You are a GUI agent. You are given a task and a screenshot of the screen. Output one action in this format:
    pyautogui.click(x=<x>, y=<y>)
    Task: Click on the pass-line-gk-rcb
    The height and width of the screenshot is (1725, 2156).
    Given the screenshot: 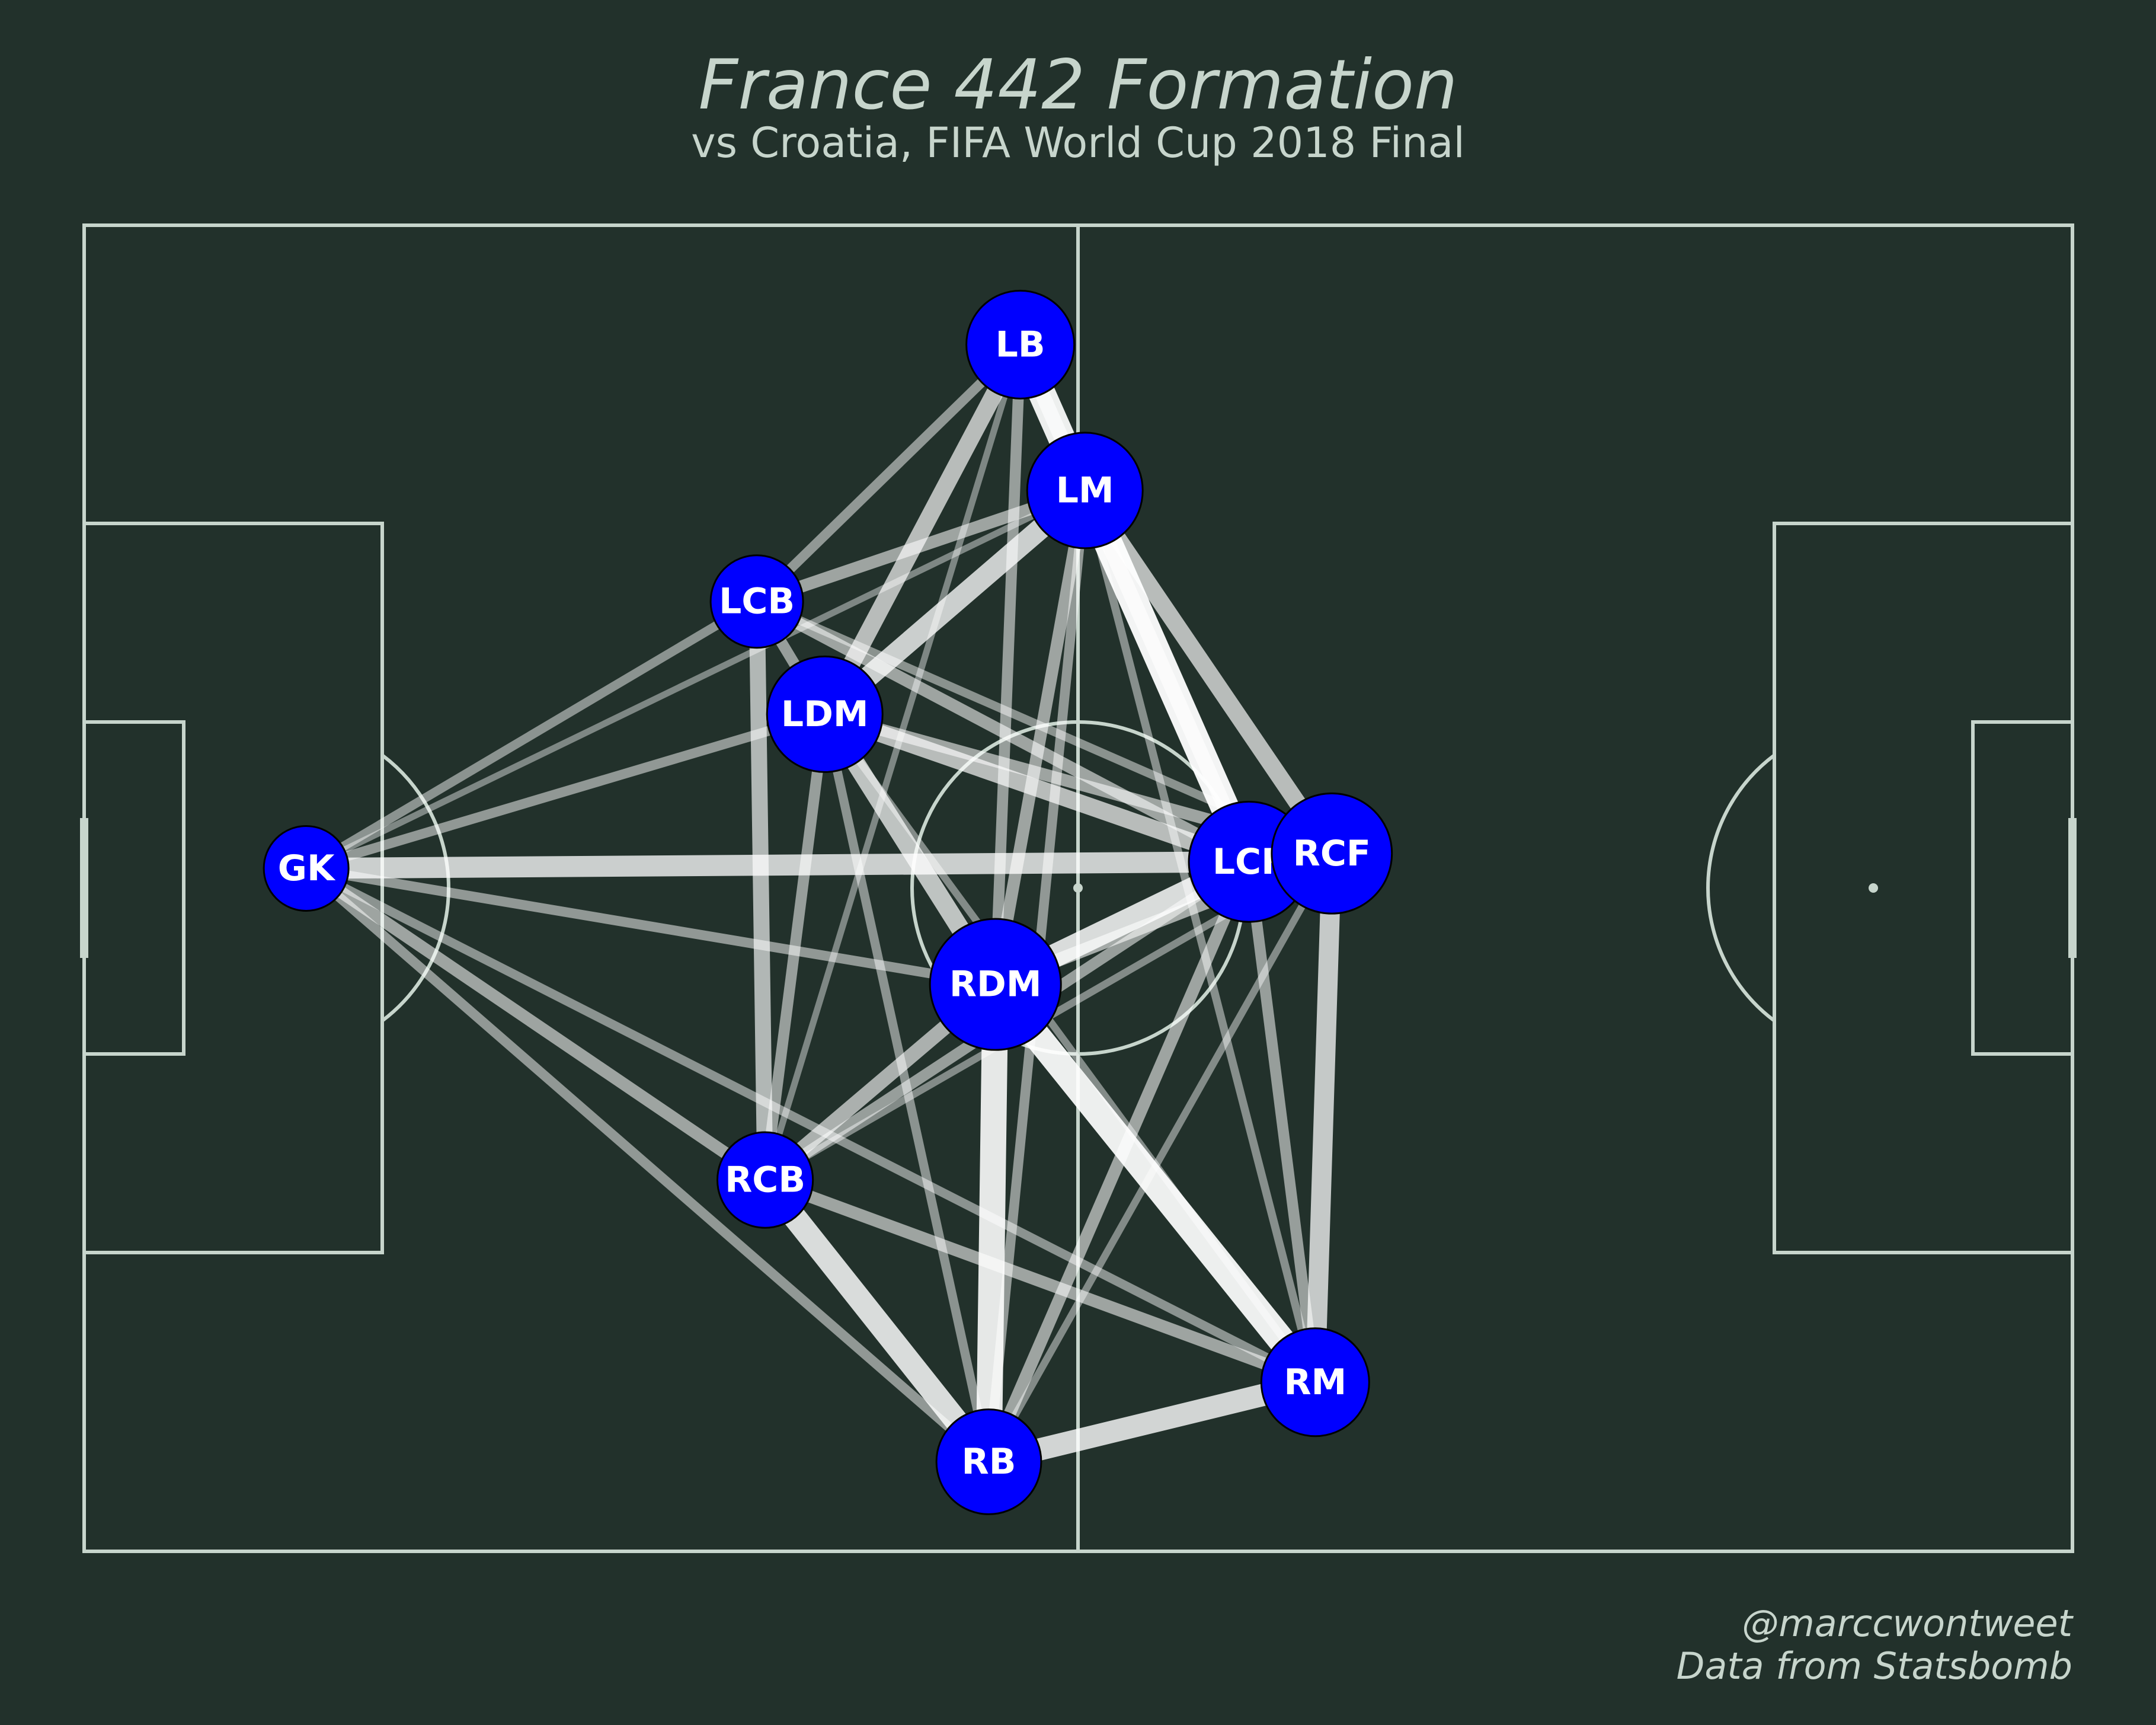 What is the action you would take?
    pyautogui.click(x=536, y=1024)
    